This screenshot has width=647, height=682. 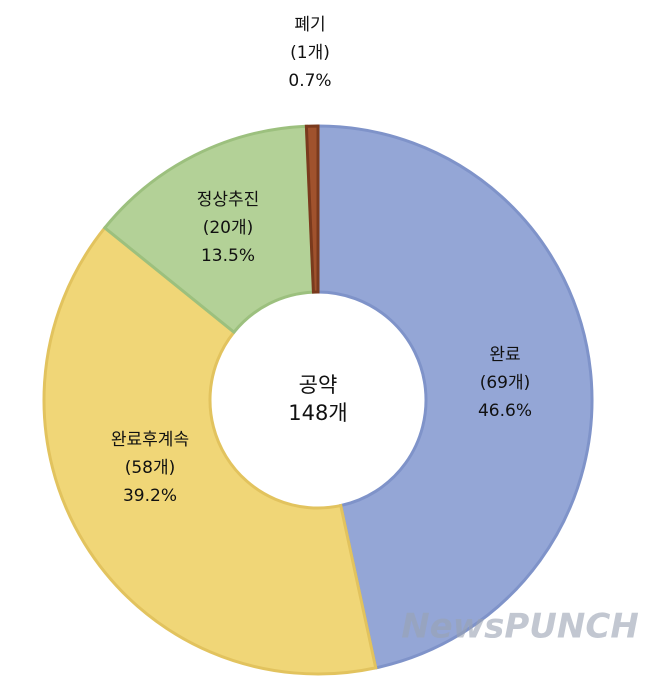 I want to click on count-label: (1개), so click(x=310, y=53).